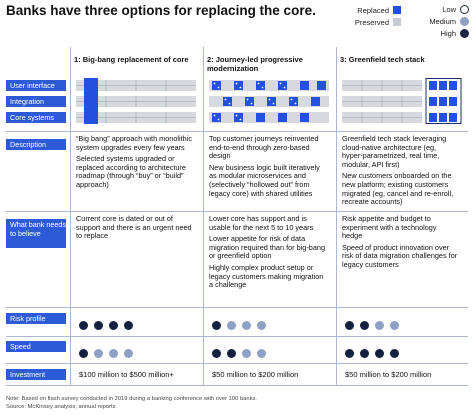 The width and height of the screenshot is (474, 415). What do you see at coordinates (388, 374) in the screenshot?
I see `investment-greenfield: $50 million to $200 million` at bounding box center [388, 374].